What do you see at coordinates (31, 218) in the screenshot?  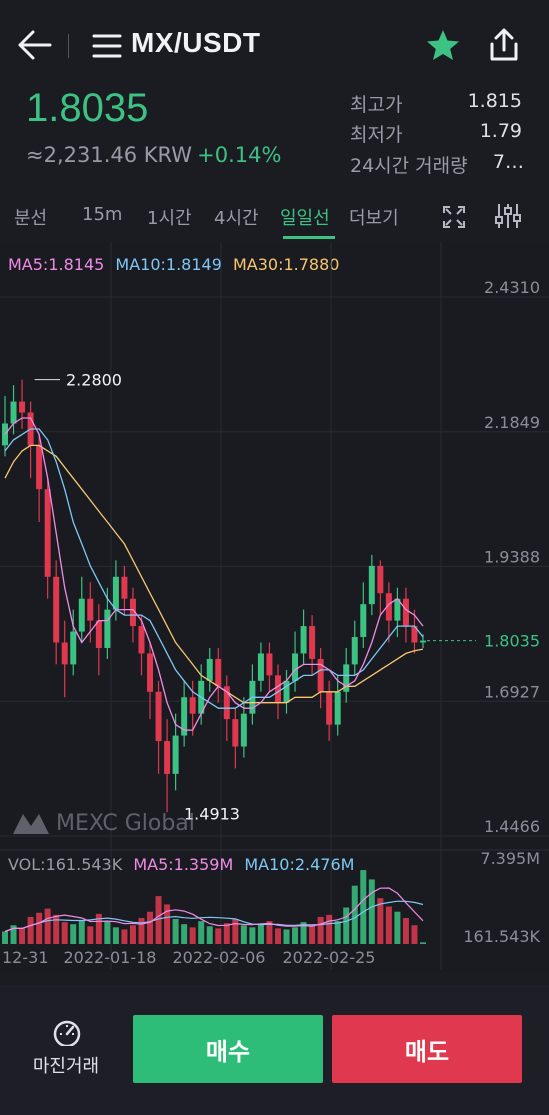 I see `tab-minute: 분선` at bounding box center [31, 218].